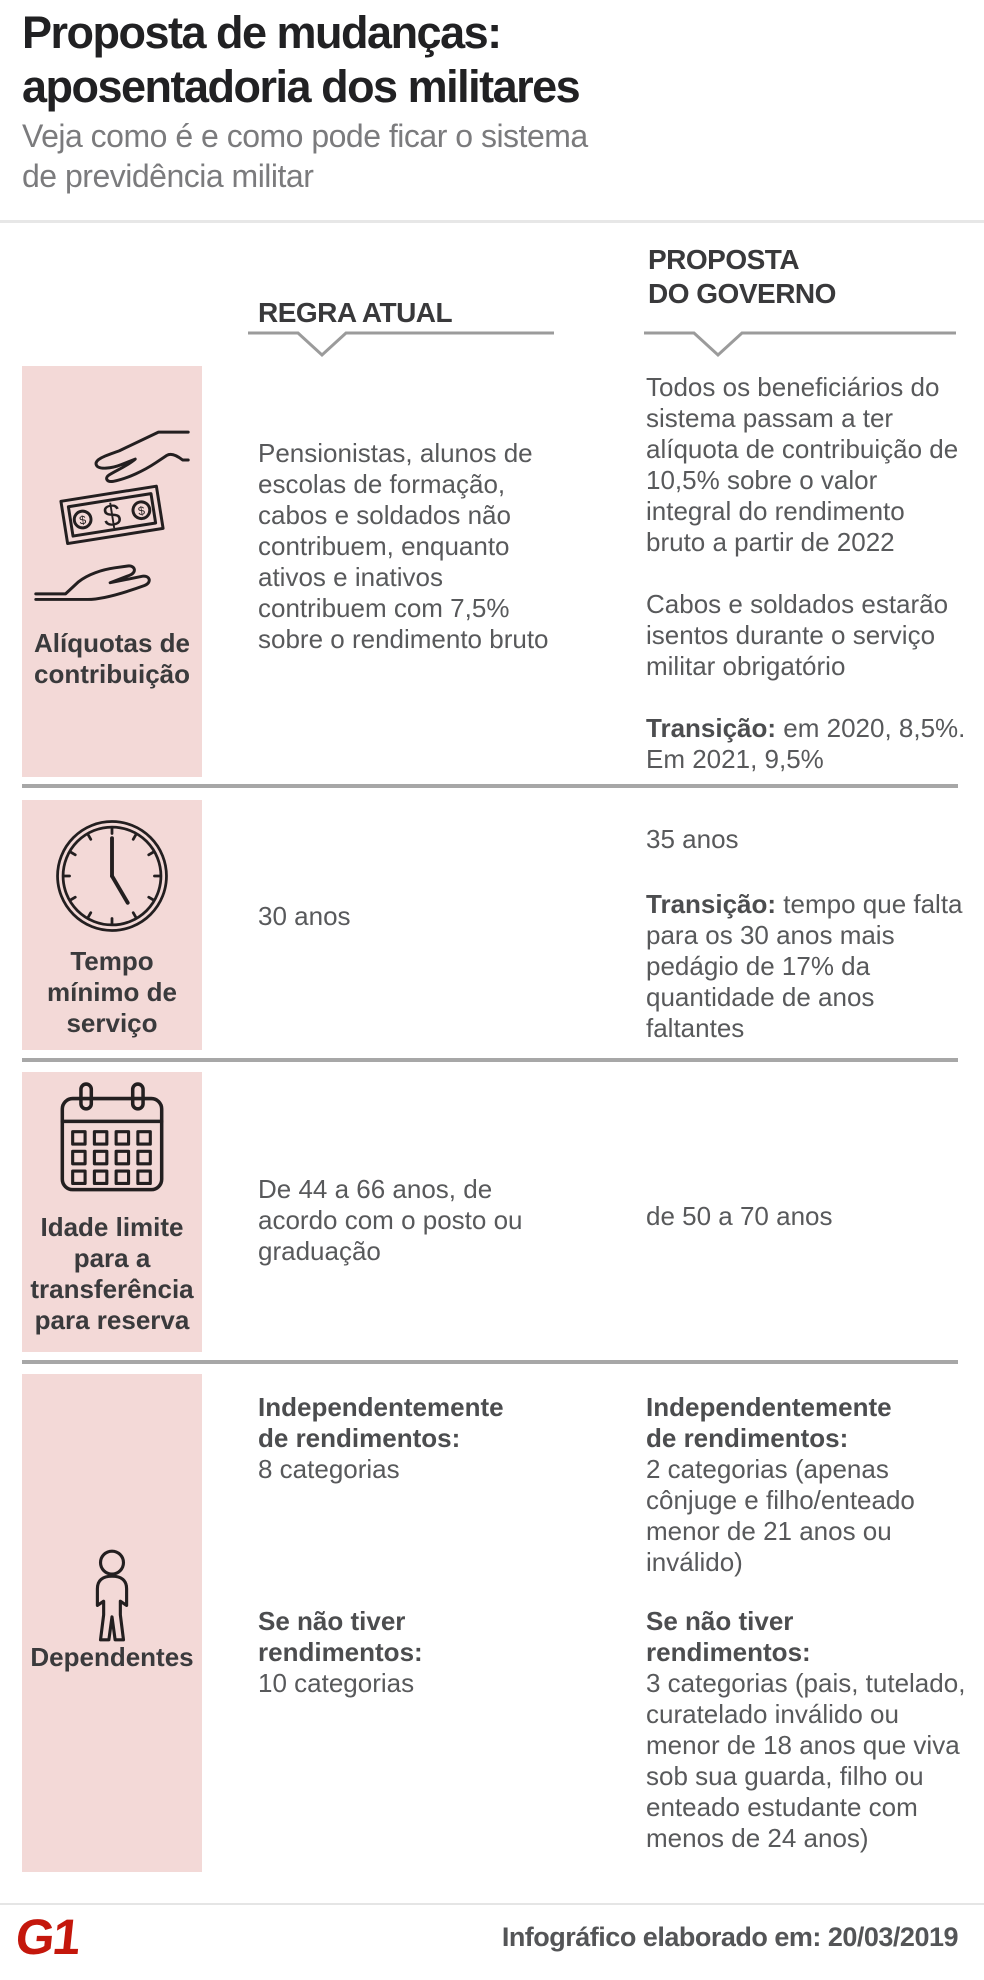  What do you see at coordinates (112, 1141) in the screenshot?
I see `calendar-icon` at bounding box center [112, 1141].